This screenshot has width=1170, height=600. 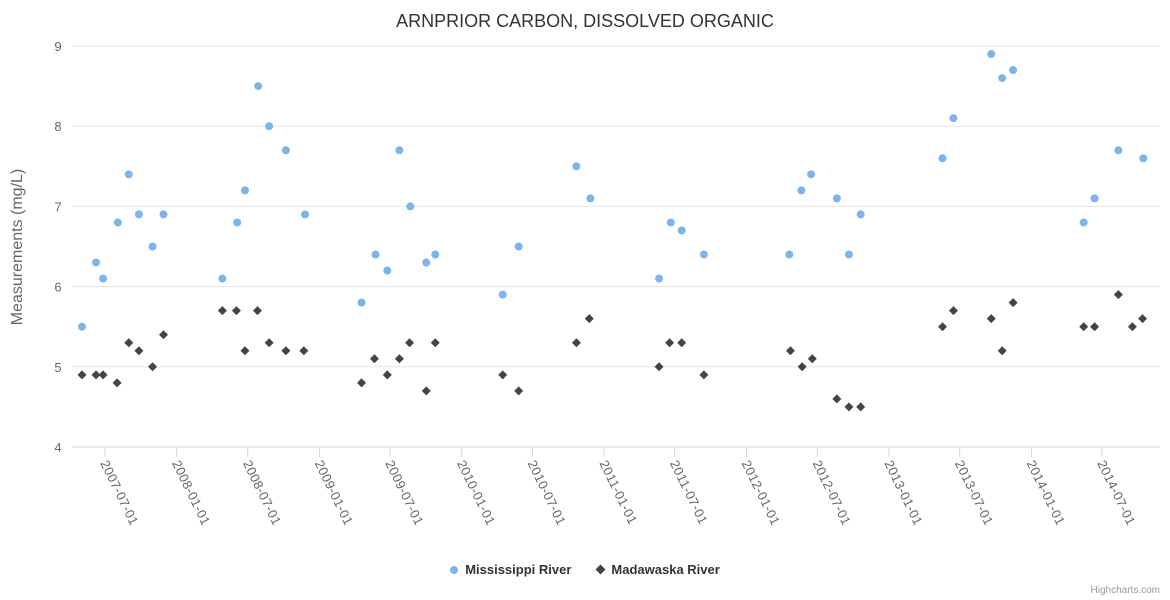 I want to click on y-axis-tick-label: 9, so click(x=58, y=46).